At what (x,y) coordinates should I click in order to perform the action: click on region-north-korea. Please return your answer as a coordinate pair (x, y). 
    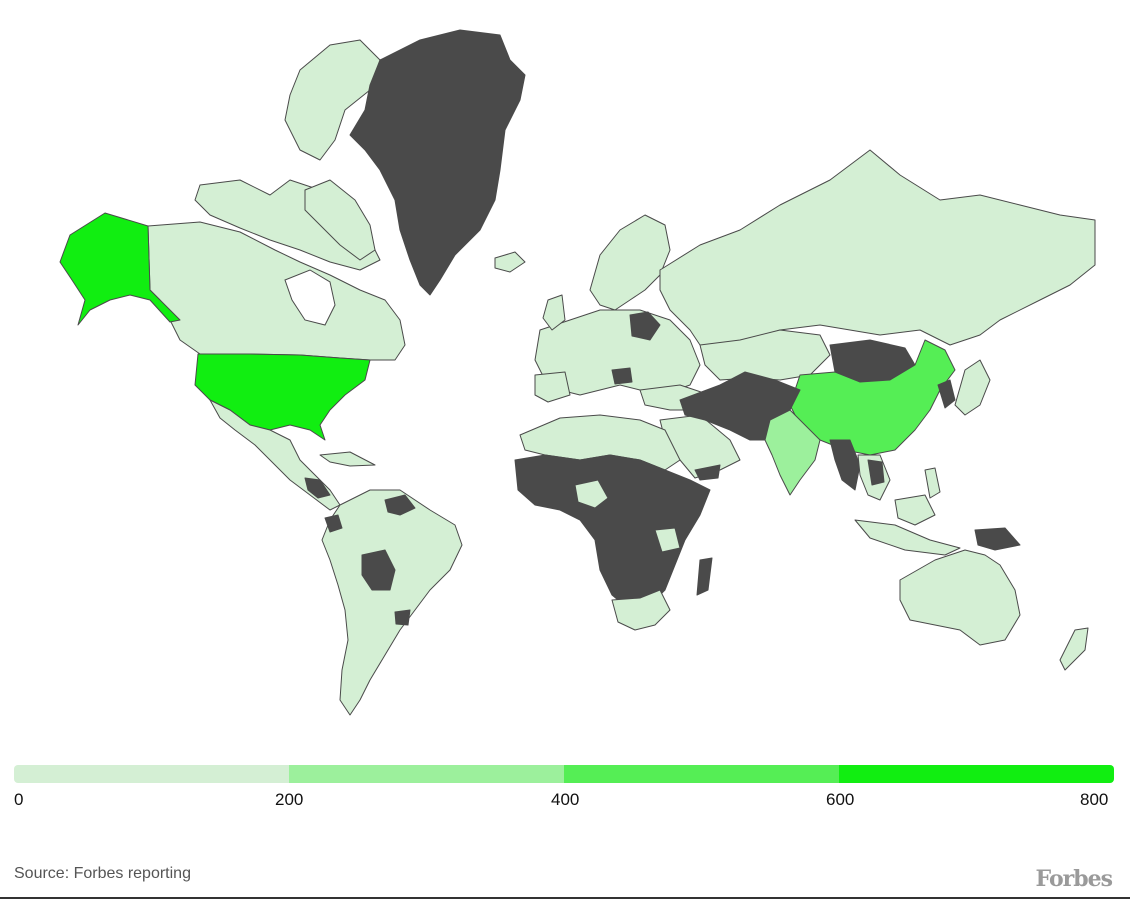
    Looking at the image, I should click on (946, 394).